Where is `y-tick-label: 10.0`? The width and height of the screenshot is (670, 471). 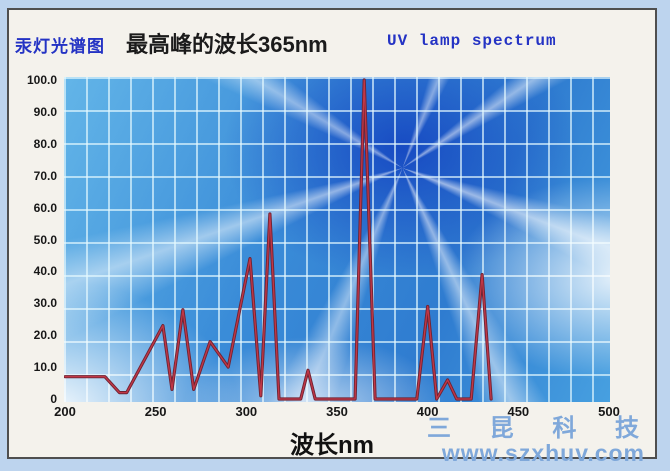 y-tick-label: 10.0 is located at coordinates (45, 367).